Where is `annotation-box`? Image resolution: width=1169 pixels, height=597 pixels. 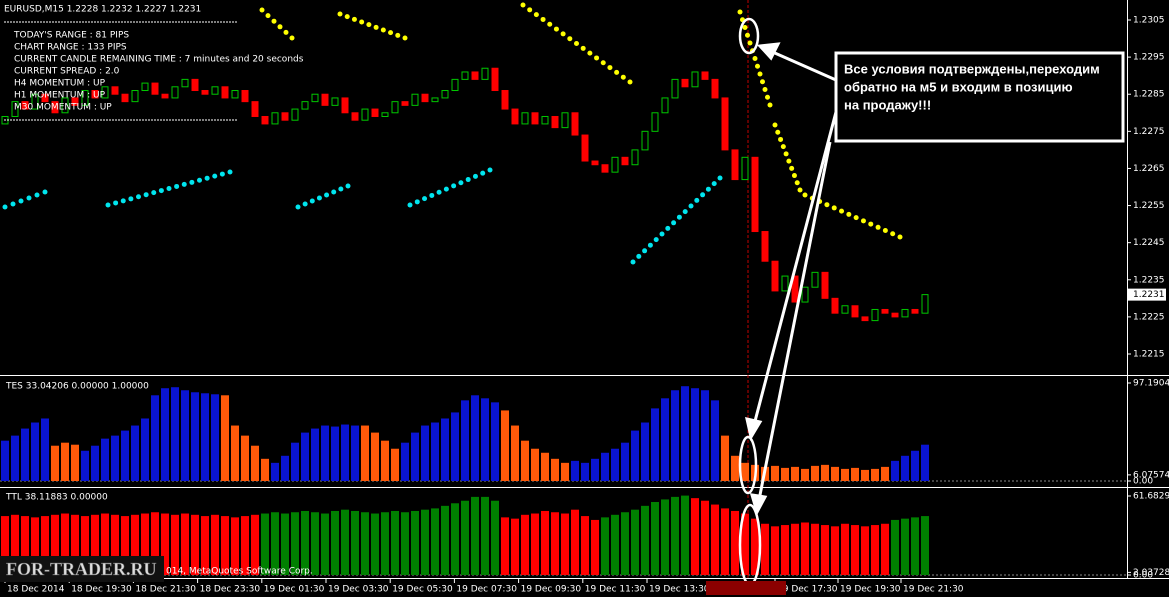 annotation-box is located at coordinates (979, 97).